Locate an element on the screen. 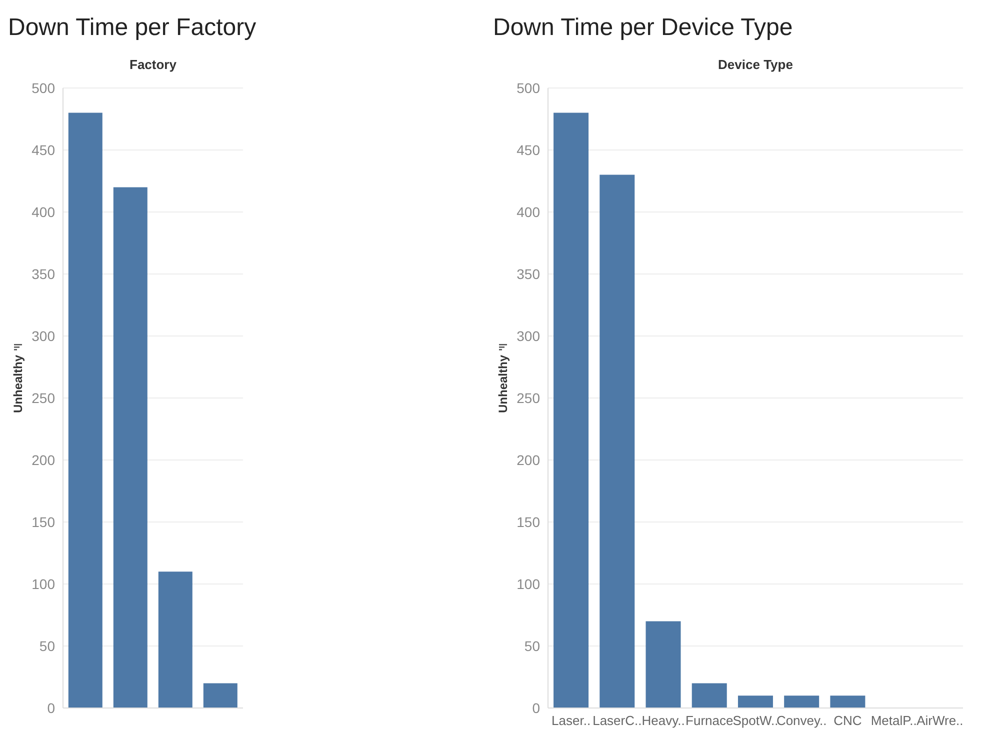  x-tick-label: Heavy.. is located at coordinates (663, 720).